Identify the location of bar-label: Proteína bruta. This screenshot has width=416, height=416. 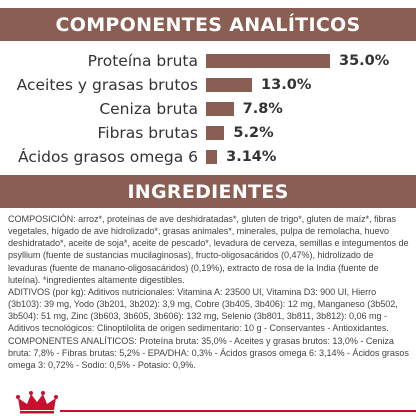
(142, 61).